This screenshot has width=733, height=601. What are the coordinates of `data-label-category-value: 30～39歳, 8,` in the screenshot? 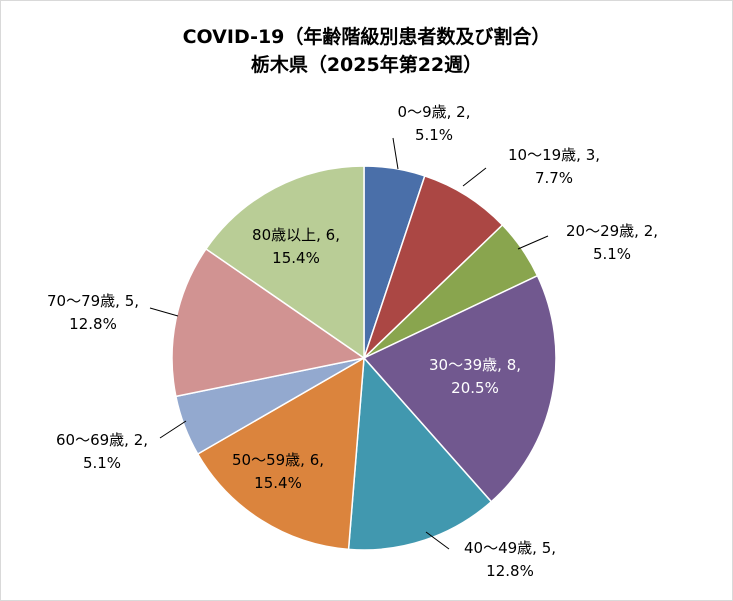 It's located at (475, 365).